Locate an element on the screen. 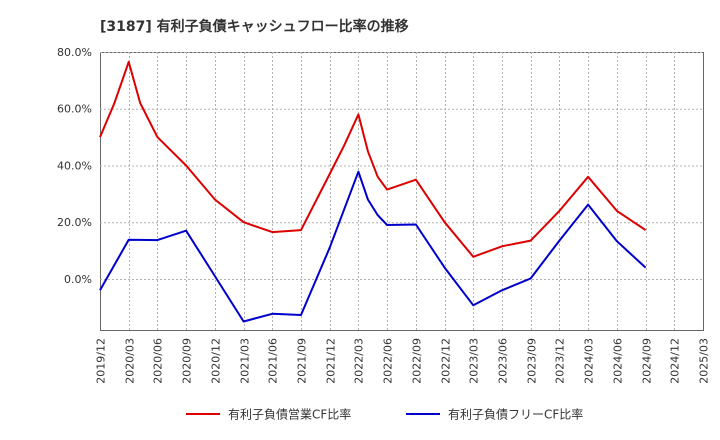 Image resolution: width=720 pixels, height=440 pixels. x-tick-label: 2022/06 is located at coordinates (388, 361).